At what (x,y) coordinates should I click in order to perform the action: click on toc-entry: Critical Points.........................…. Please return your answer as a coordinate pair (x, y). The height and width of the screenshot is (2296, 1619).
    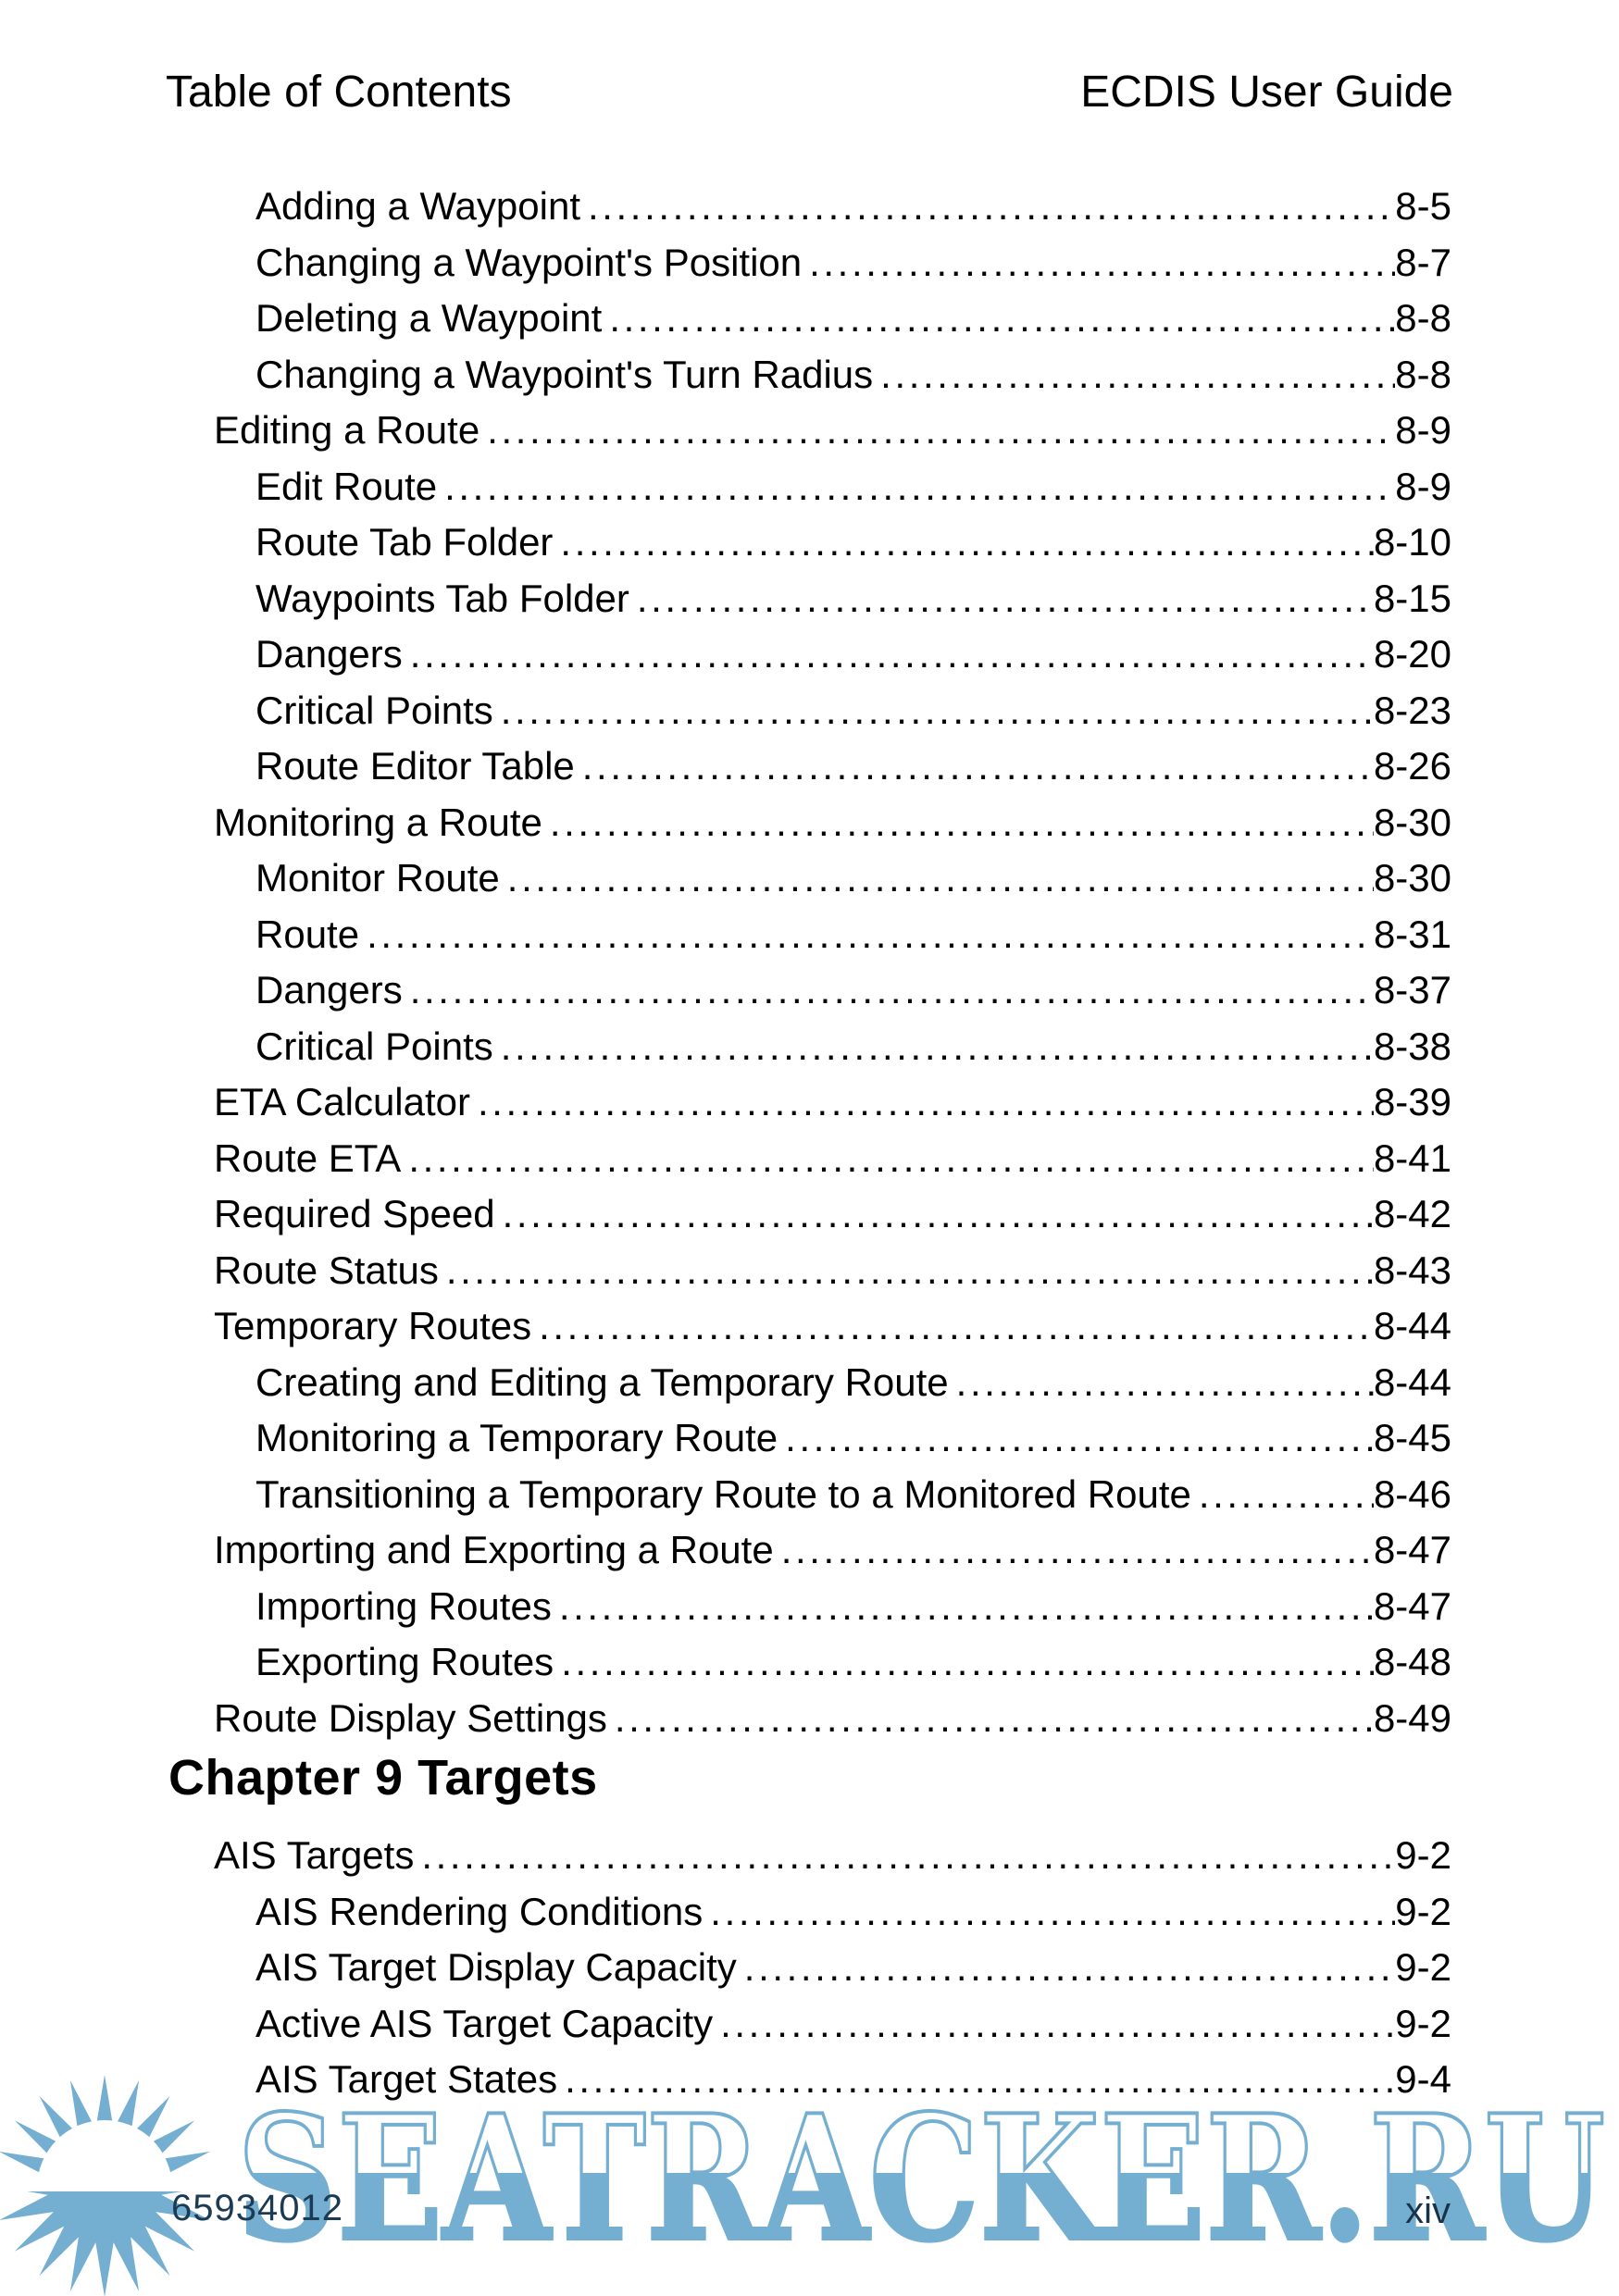
    Looking at the image, I should click on (833, 1047).